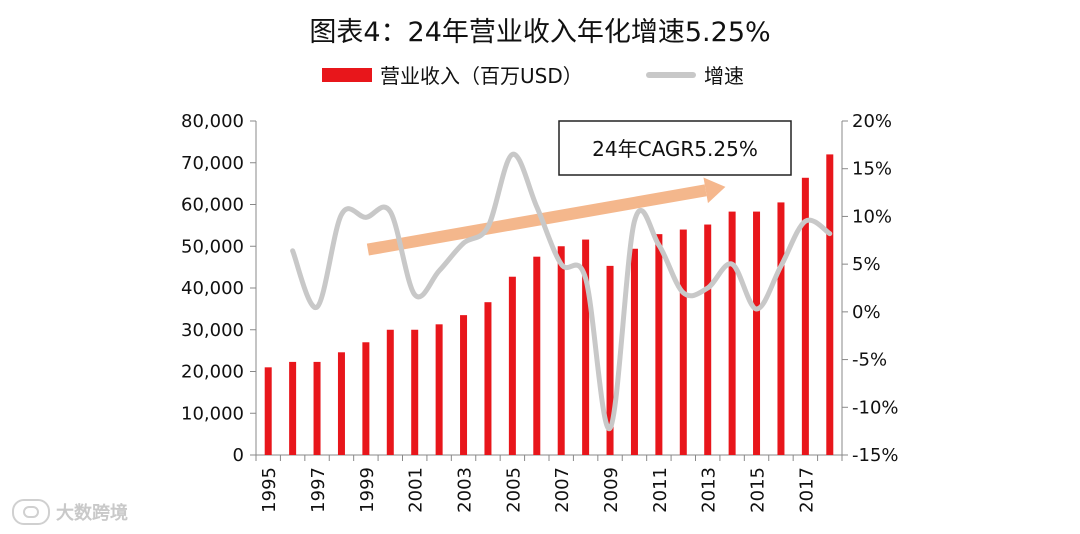 This screenshot has width=1080, height=534. I want to click on legend-label-revenue: 营业收入（百万USD）, so click(481, 76).